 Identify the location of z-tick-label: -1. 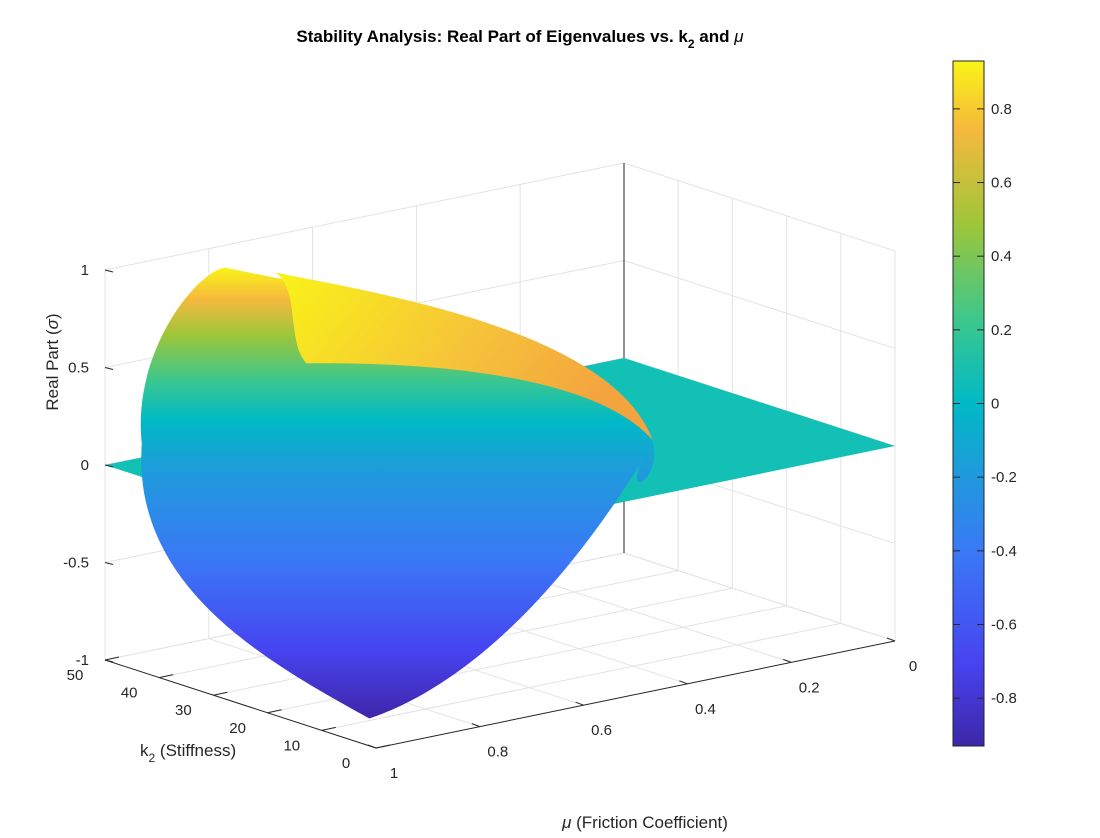
(82, 660).